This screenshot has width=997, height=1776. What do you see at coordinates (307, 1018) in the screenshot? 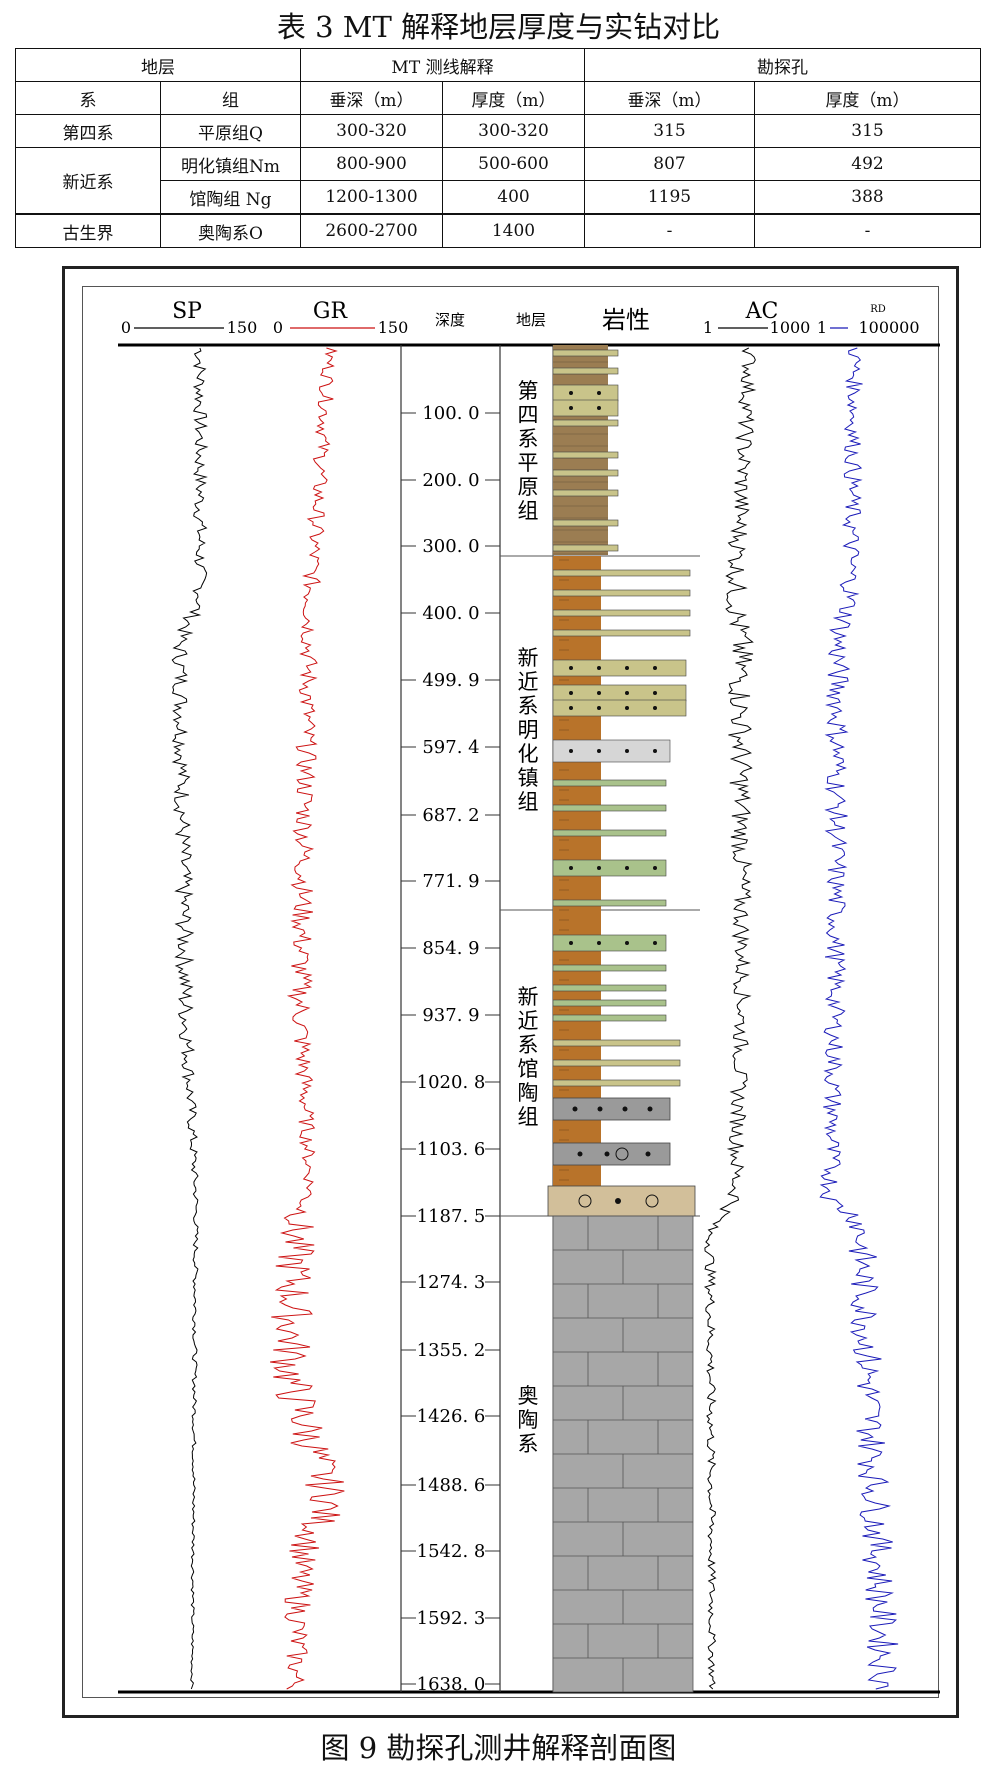
I see `gr-curve` at bounding box center [307, 1018].